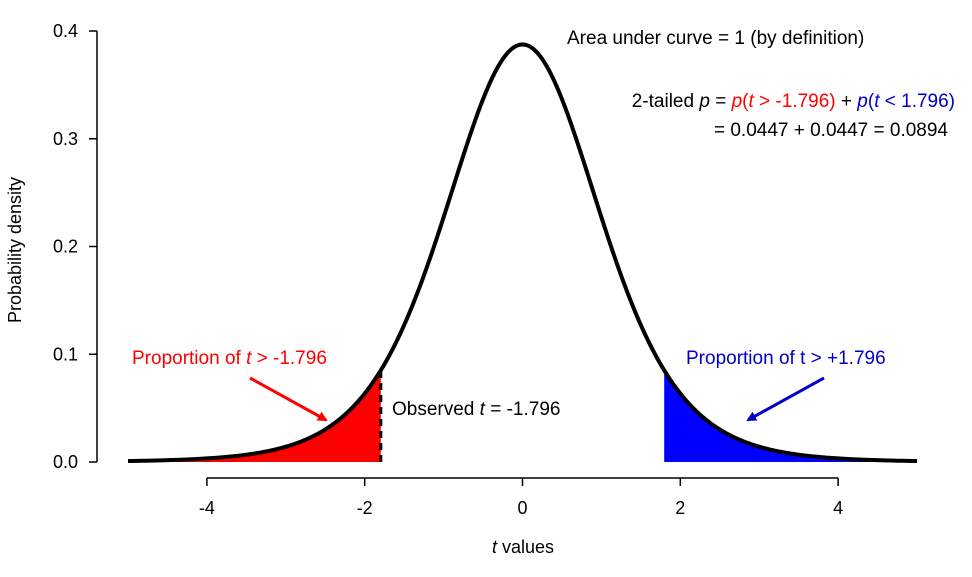  What do you see at coordinates (65, 139) in the screenshot?
I see `y-tick-label: 0.3` at bounding box center [65, 139].